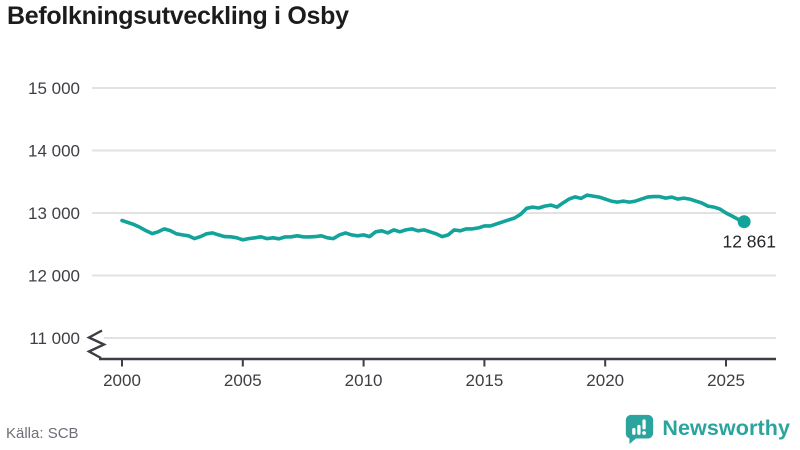  Describe the element at coordinates (54, 338) in the screenshot. I see `svg-text: 11 000` at that location.